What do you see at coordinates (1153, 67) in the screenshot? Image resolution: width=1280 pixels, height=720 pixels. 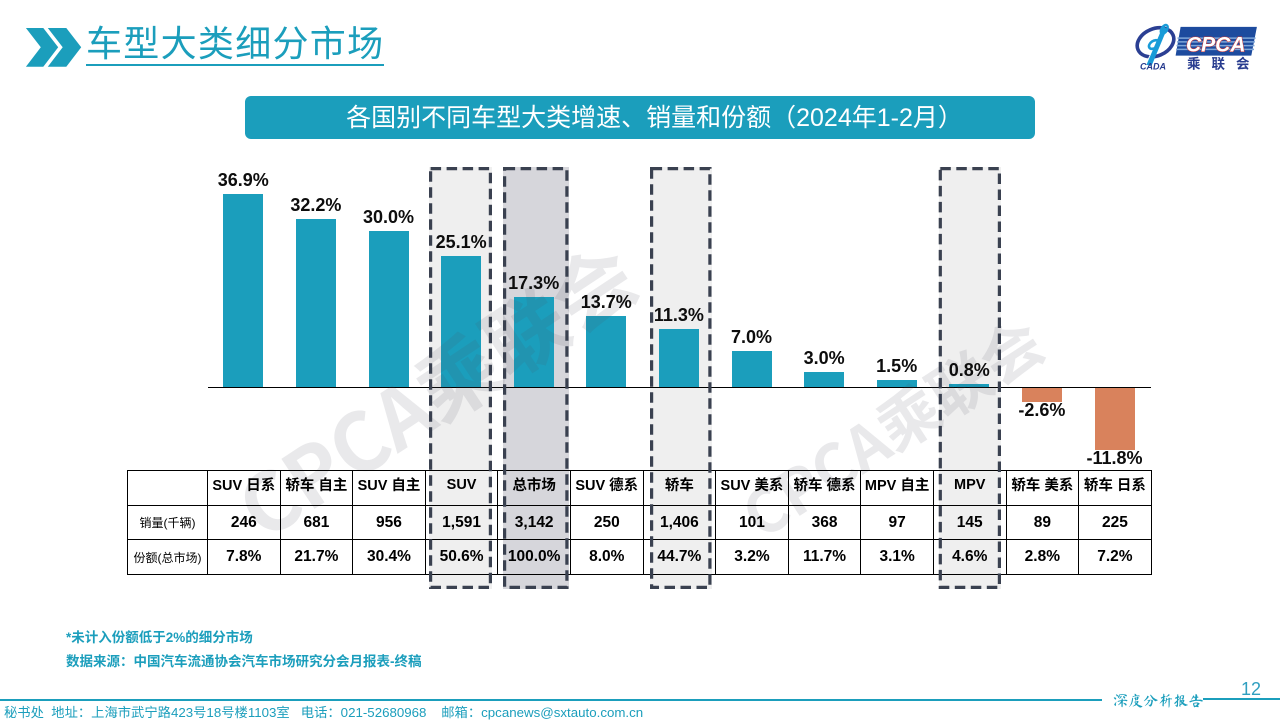 I see `svg-text: CADA` at bounding box center [1153, 67].